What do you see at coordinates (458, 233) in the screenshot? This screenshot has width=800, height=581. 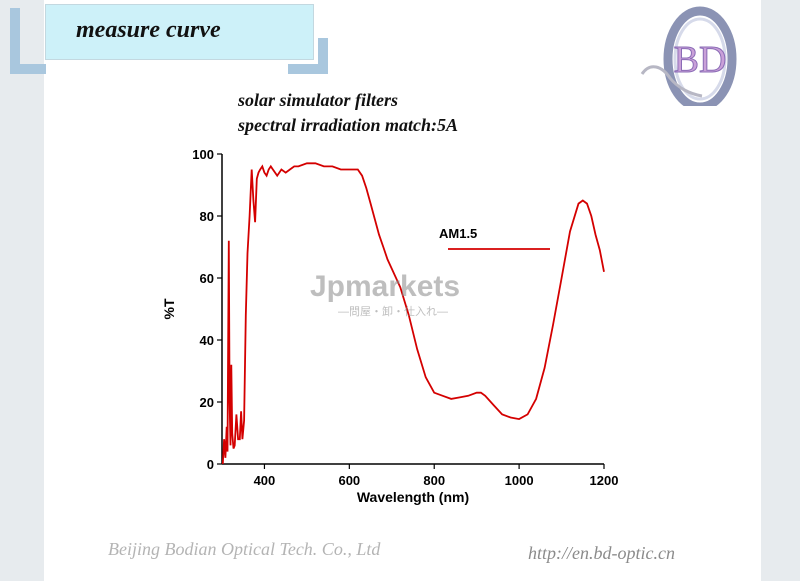 I see `legend-label: AM1.5` at bounding box center [458, 233].